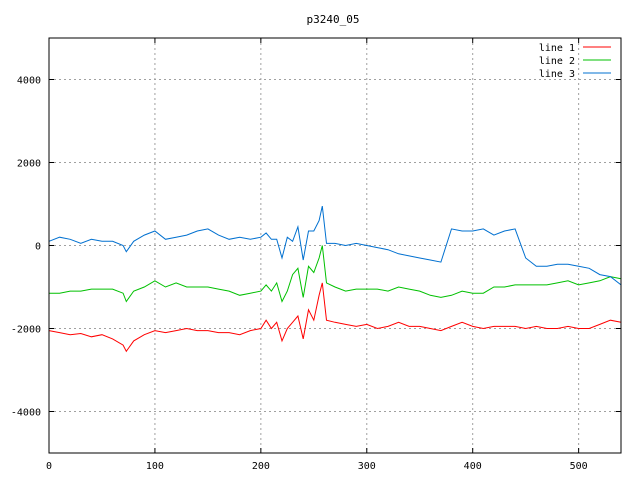 The width and height of the screenshot is (640, 480). I want to click on y-tick-label: -2000, so click(26, 330).